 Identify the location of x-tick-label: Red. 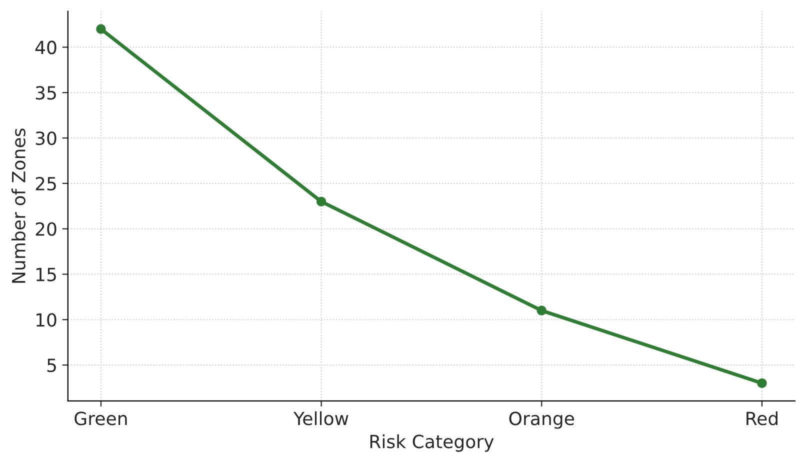
(762, 418).